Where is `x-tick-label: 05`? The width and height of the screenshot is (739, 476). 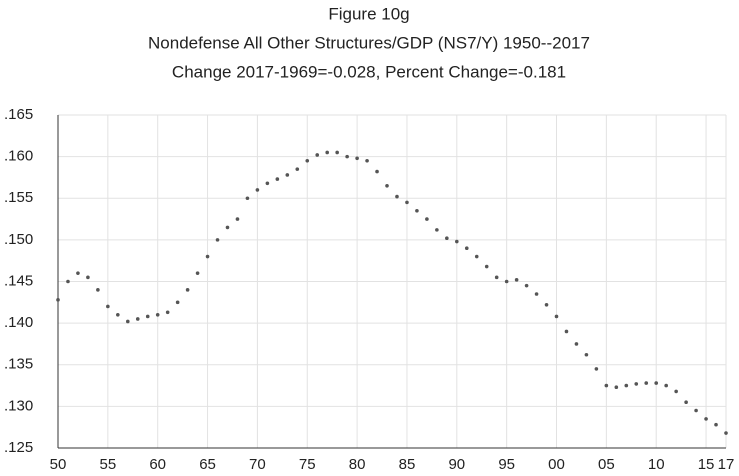 x-tick-label: 05 is located at coordinates (606, 464).